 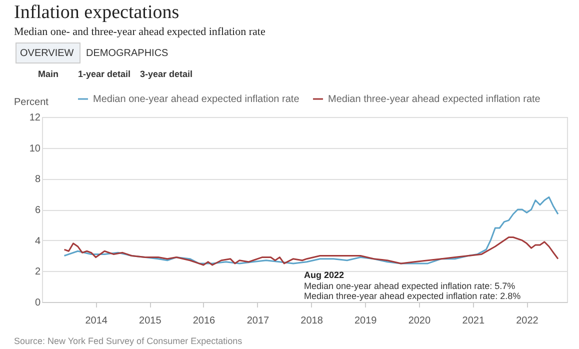 What do you see at coordinates (37, 180) in the screenshot?
I see `y-tick-label: 8` at bounding box center [37, 180].